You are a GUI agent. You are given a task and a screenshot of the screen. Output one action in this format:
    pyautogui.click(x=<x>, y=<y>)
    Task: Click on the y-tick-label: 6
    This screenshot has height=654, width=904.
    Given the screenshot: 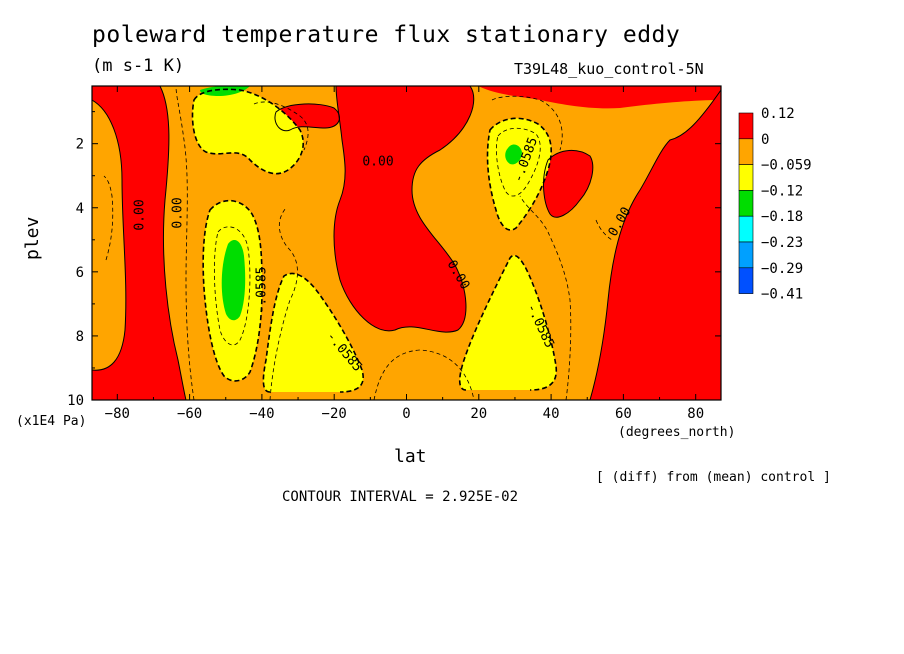 What is the action you would take?
    pyautogui.click(x=80, y=273)
    